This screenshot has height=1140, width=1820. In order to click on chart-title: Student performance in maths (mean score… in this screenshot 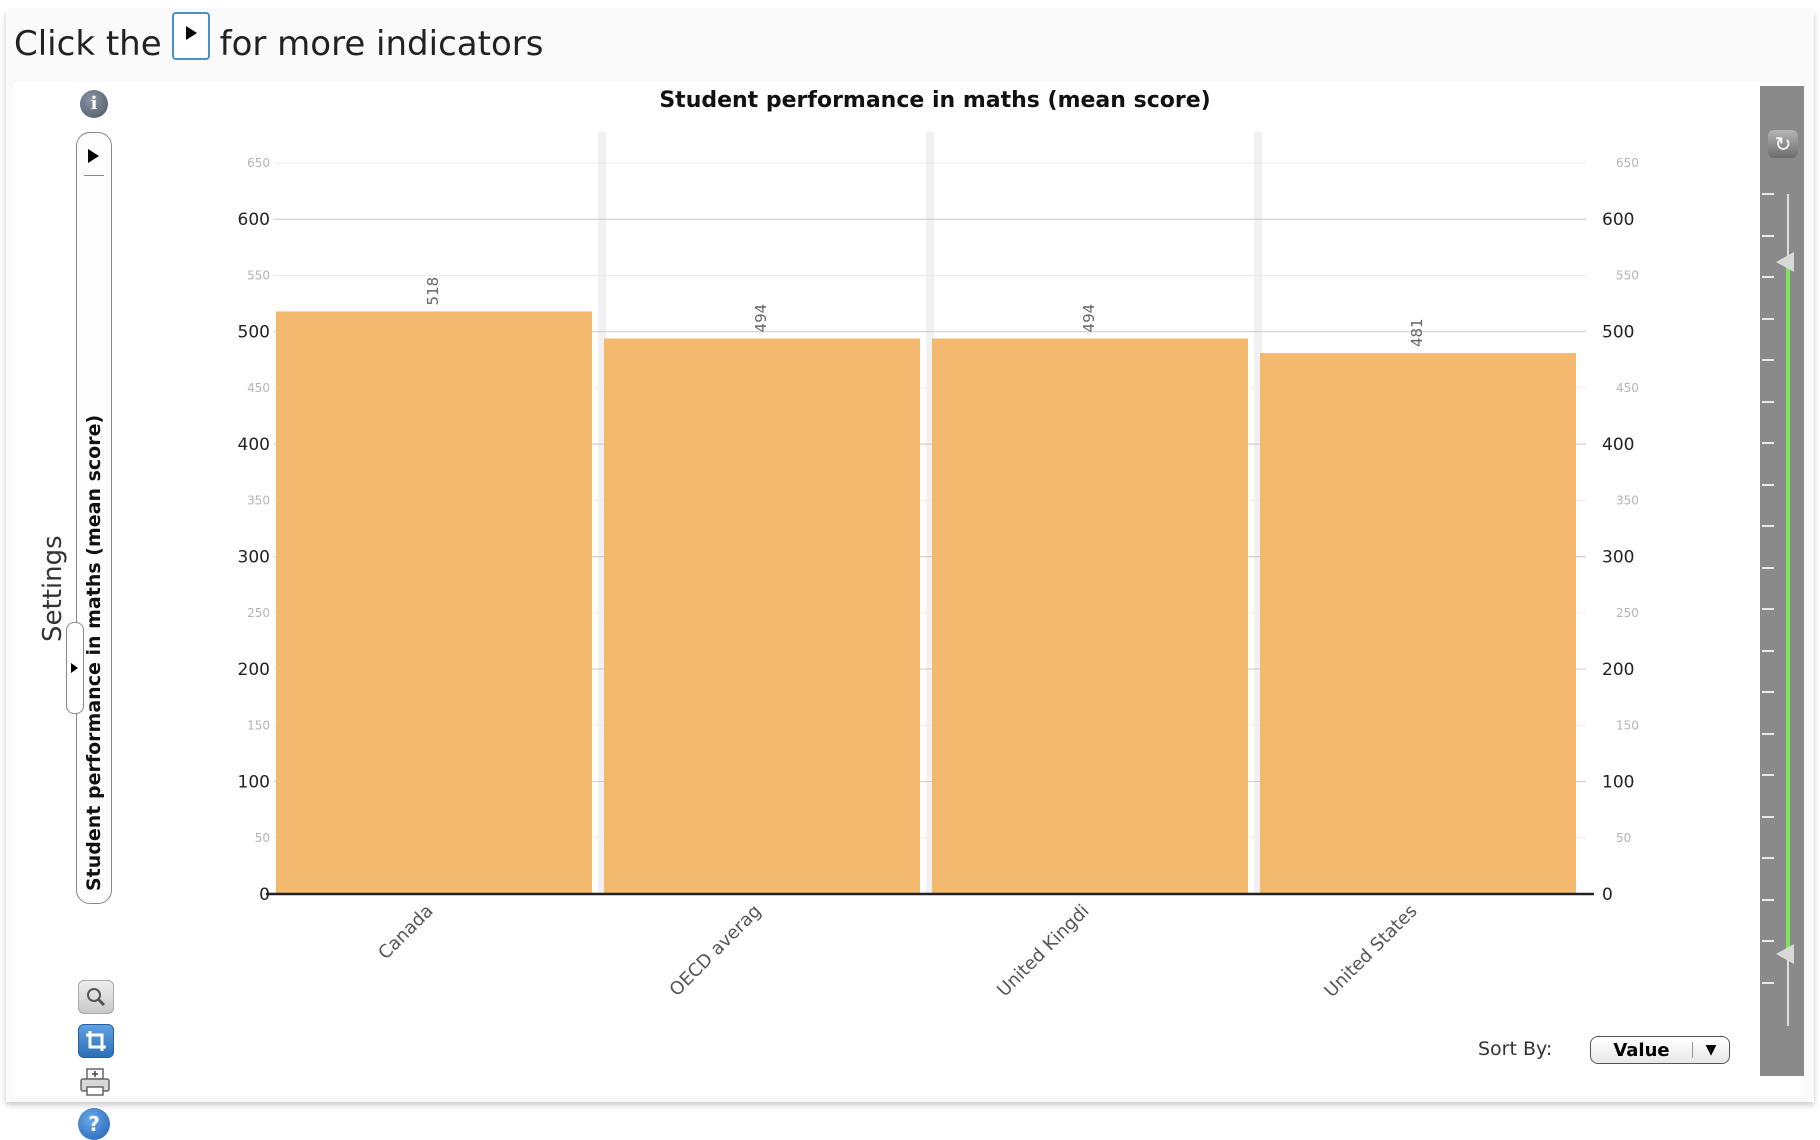, I will do `click(935, 100)`.